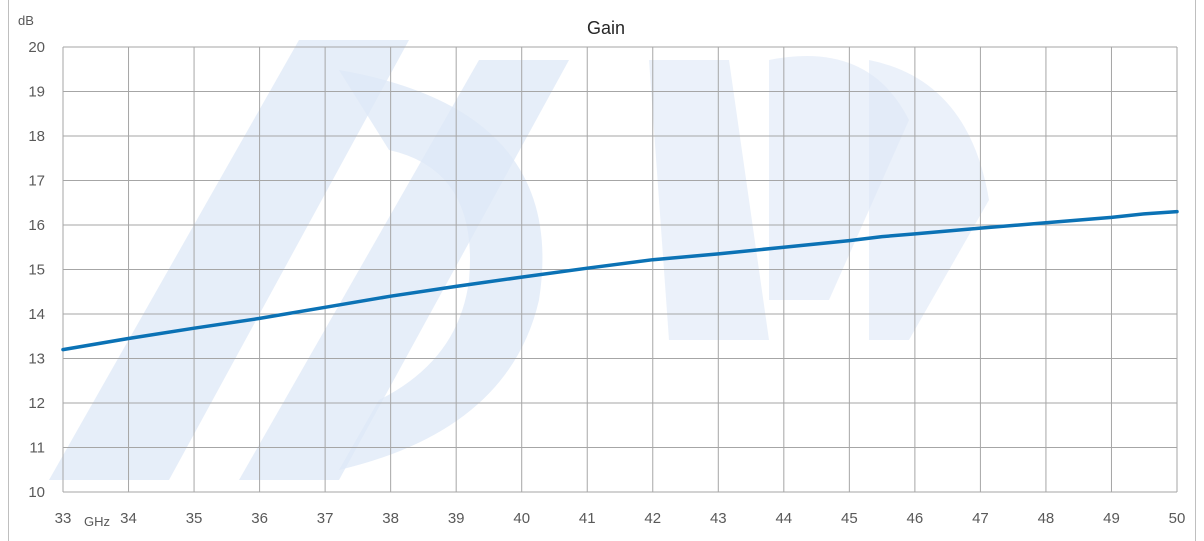 The width and height of the screenshot is (1204, 541). I want to click on x-axis-ticks: 33 34 35 36 37 38 39 40 41 42 43 44 45 46 47 48 49 50, so click(620, 518).